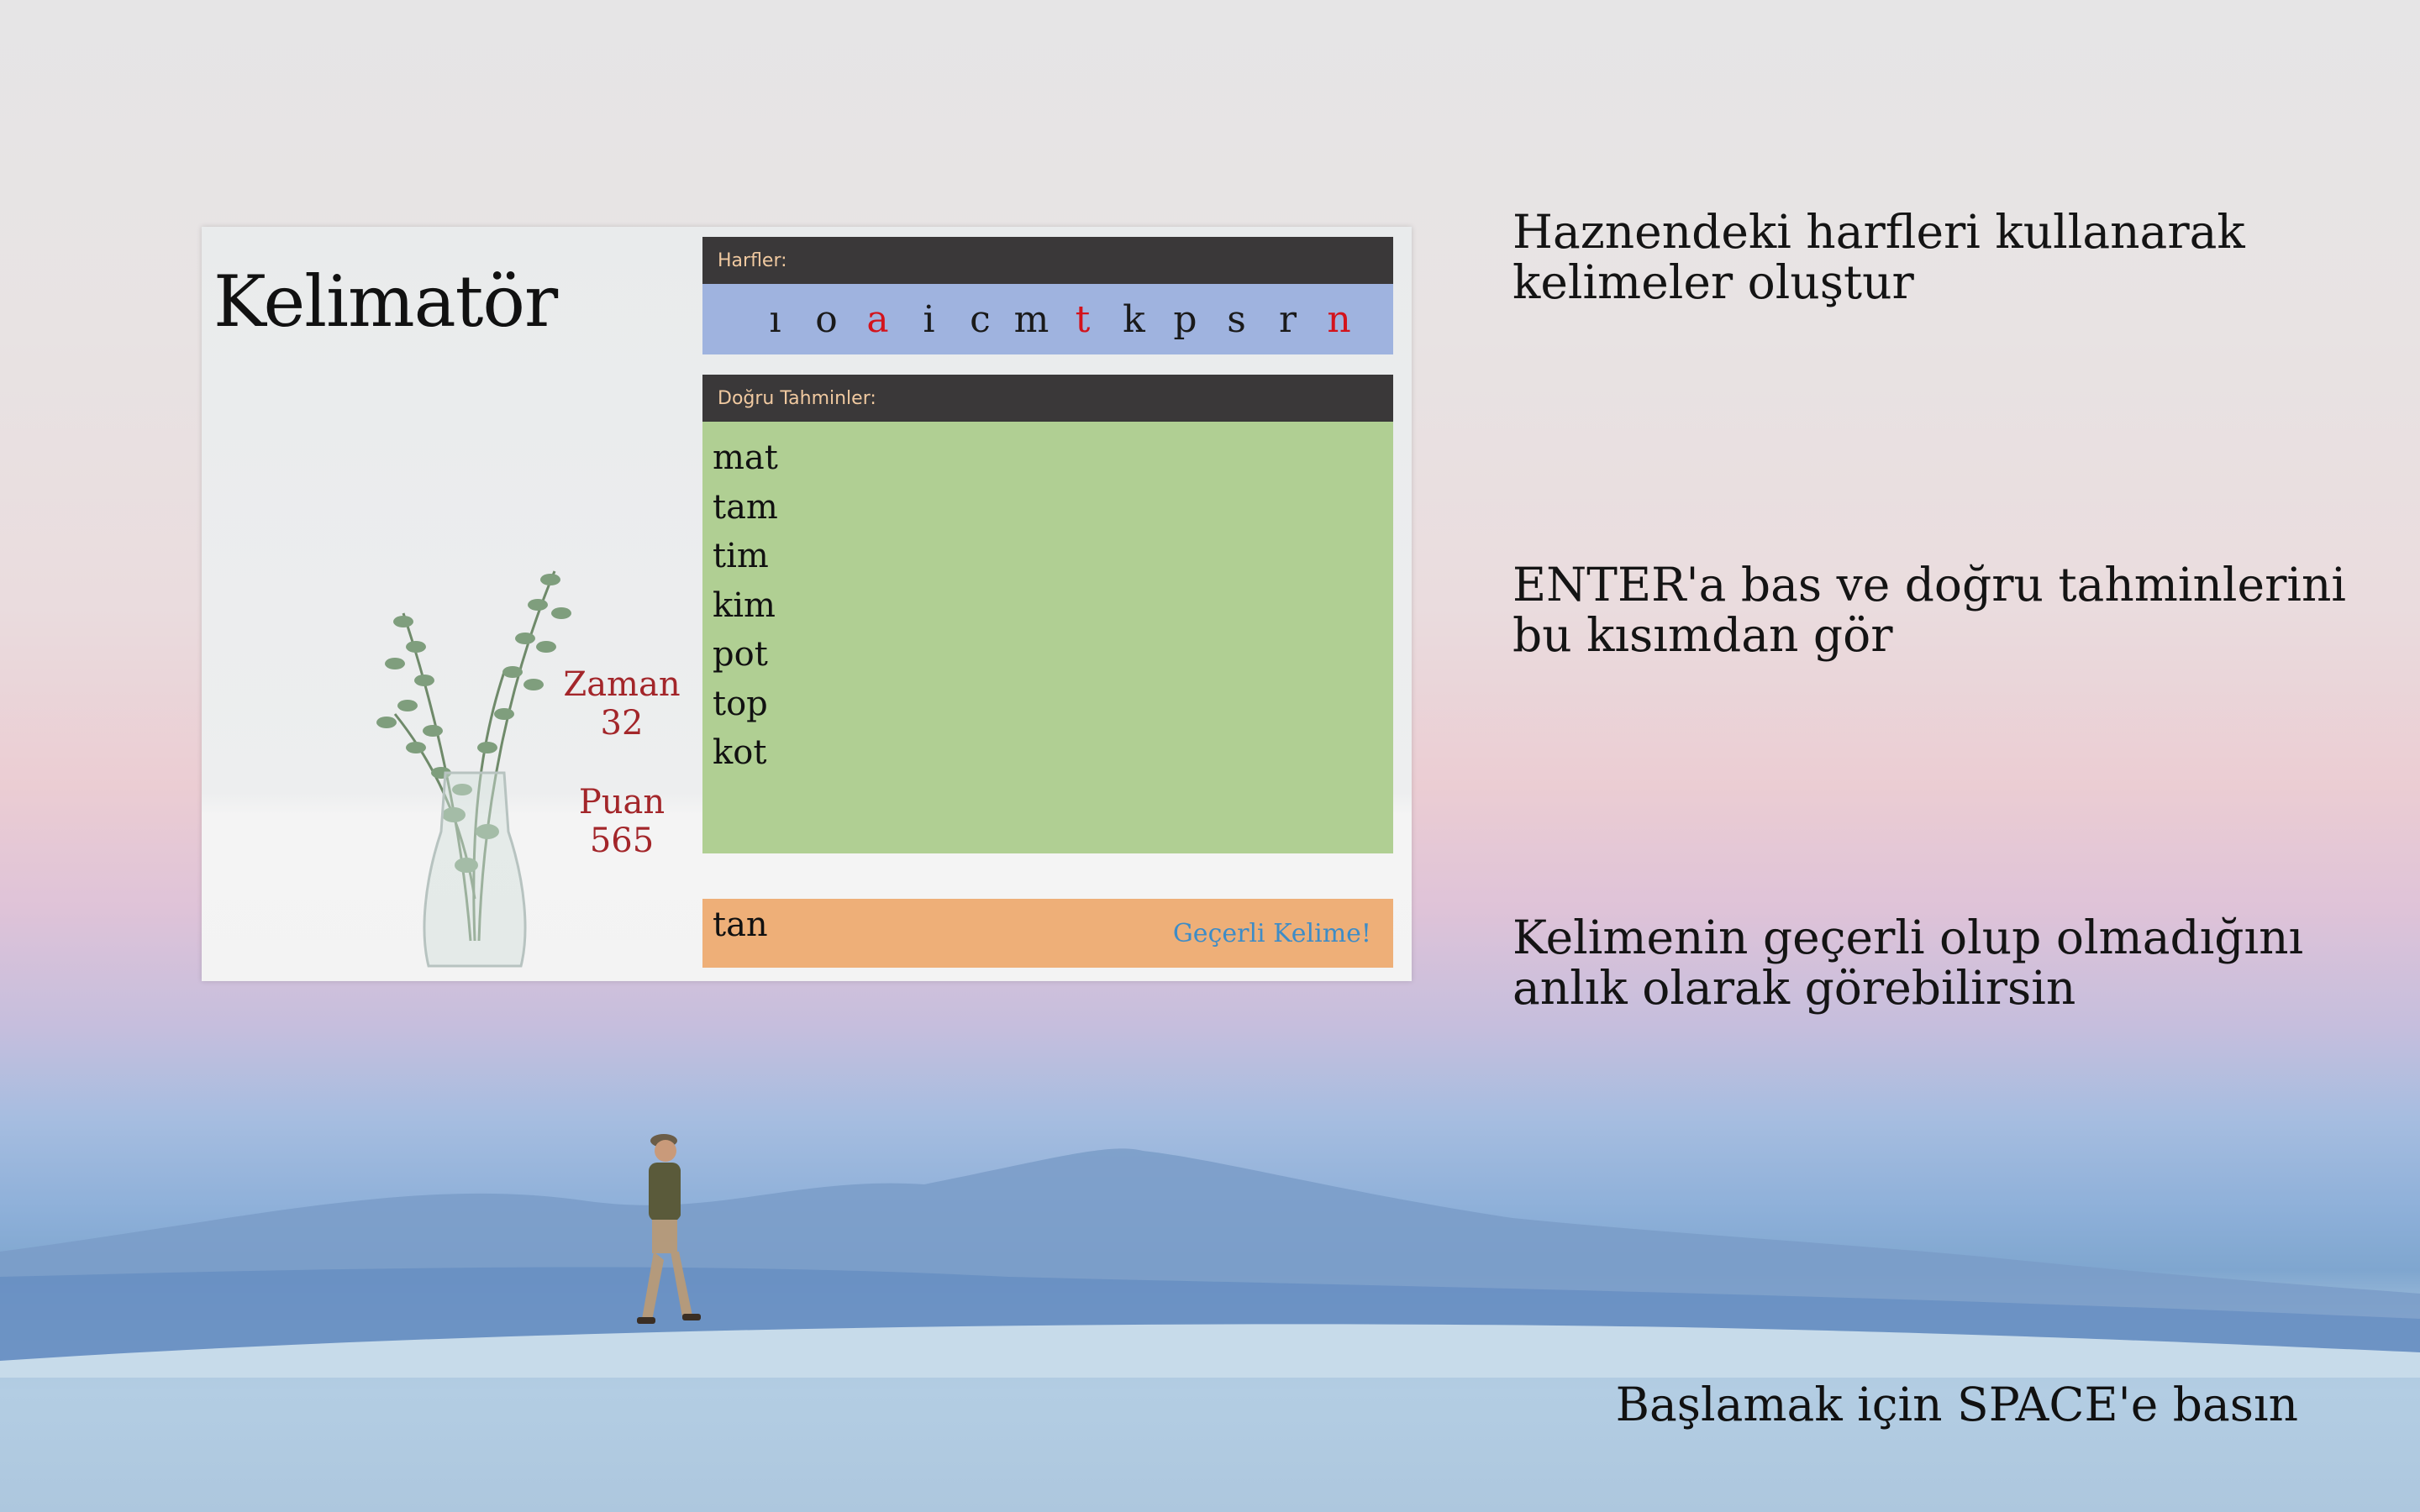  I want to click on letter-tile: m, so click(1031, 319).